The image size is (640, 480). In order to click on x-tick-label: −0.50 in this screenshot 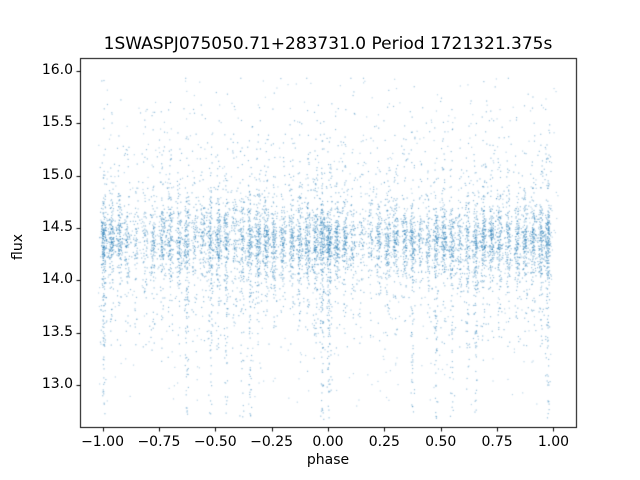, I will do `click(215, 442)`.